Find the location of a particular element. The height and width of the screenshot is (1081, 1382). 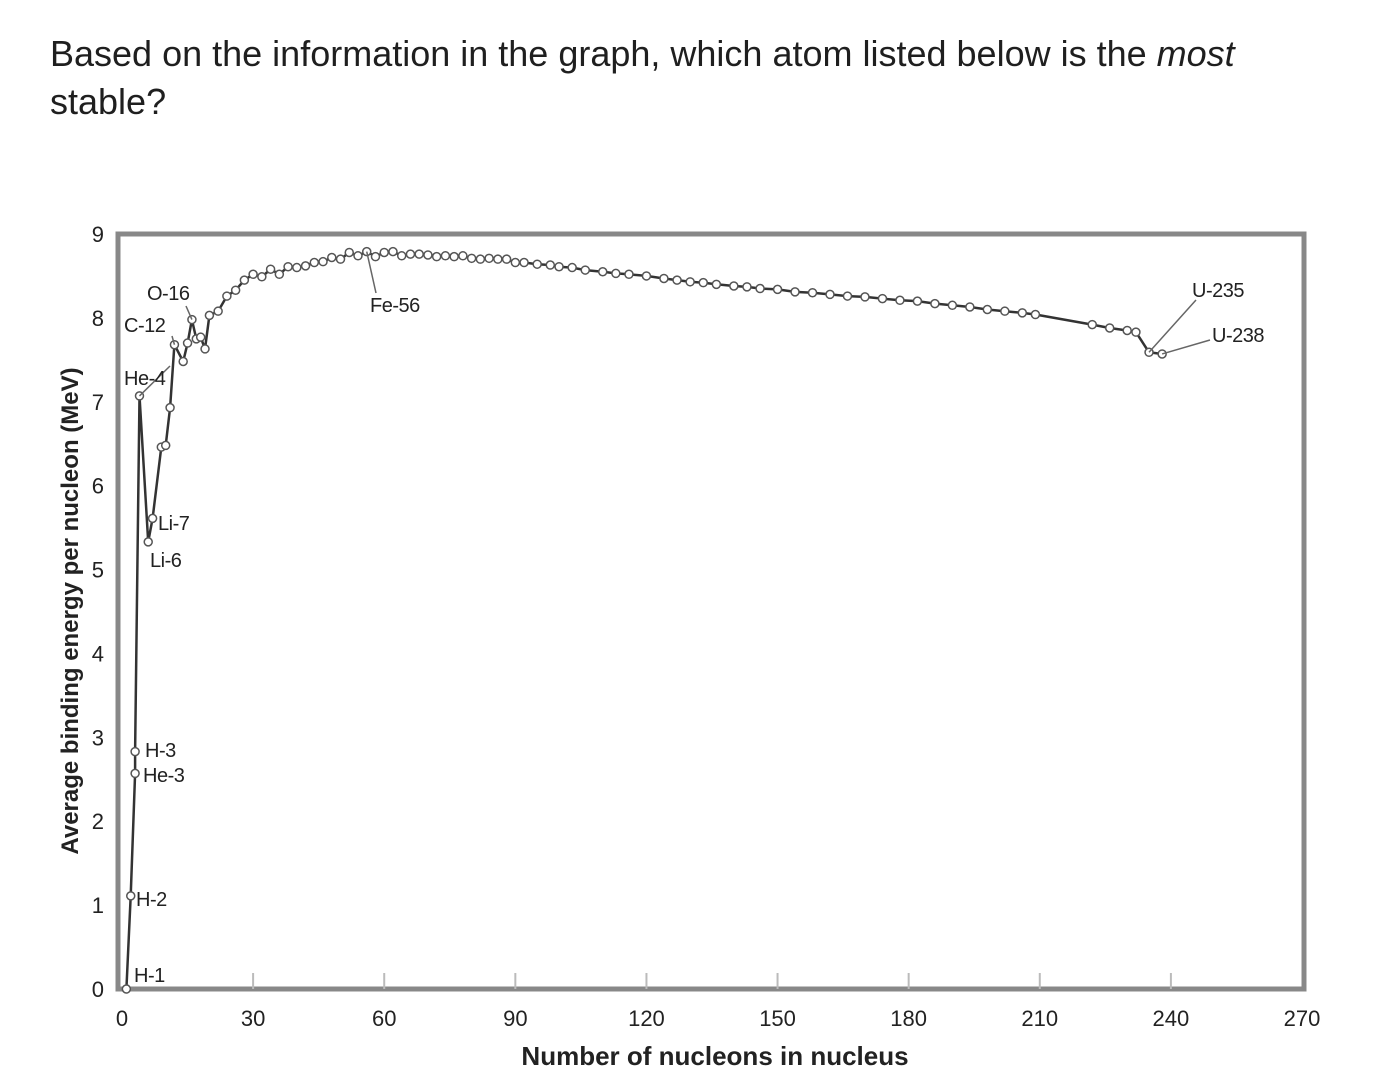

question-emphasis: most is located at coordinates (1195, 53).